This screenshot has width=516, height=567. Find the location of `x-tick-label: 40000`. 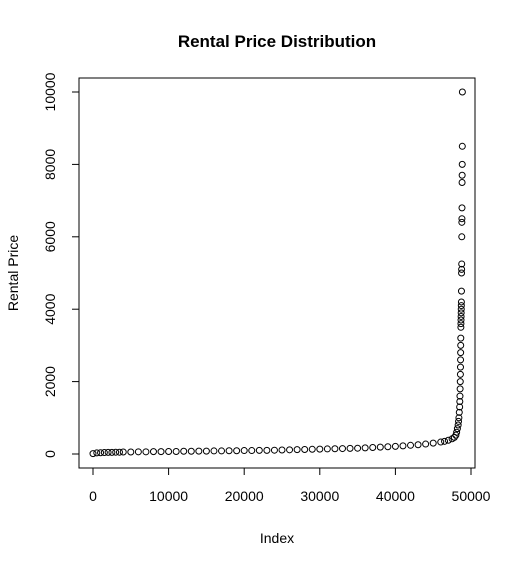

x-tick-label: 40000 is located at coordinates (395, 496).